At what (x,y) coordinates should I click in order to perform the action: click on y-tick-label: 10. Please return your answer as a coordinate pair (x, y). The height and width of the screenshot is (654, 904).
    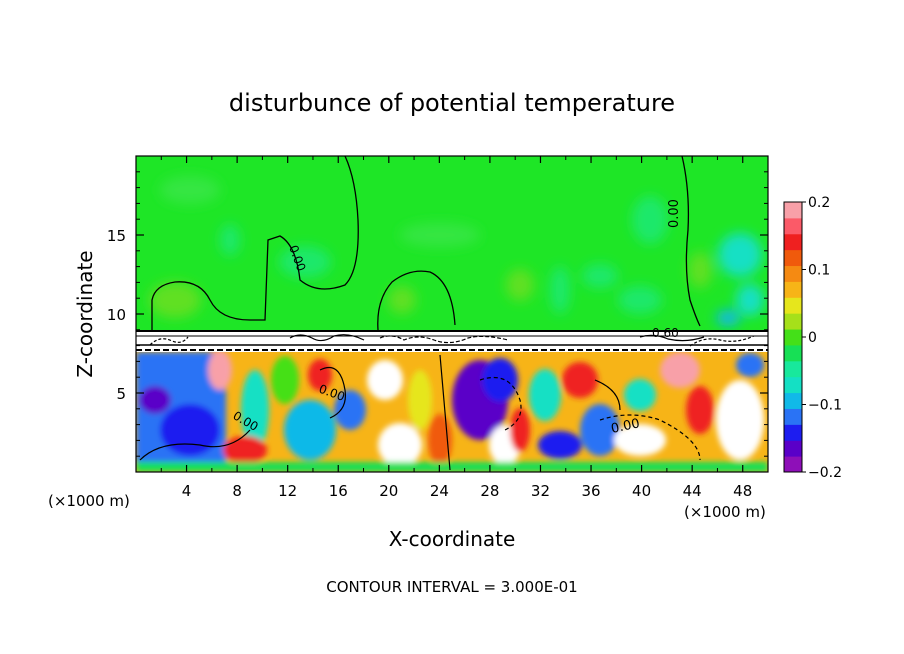
    Looking at the image, I should click on (116, 315).